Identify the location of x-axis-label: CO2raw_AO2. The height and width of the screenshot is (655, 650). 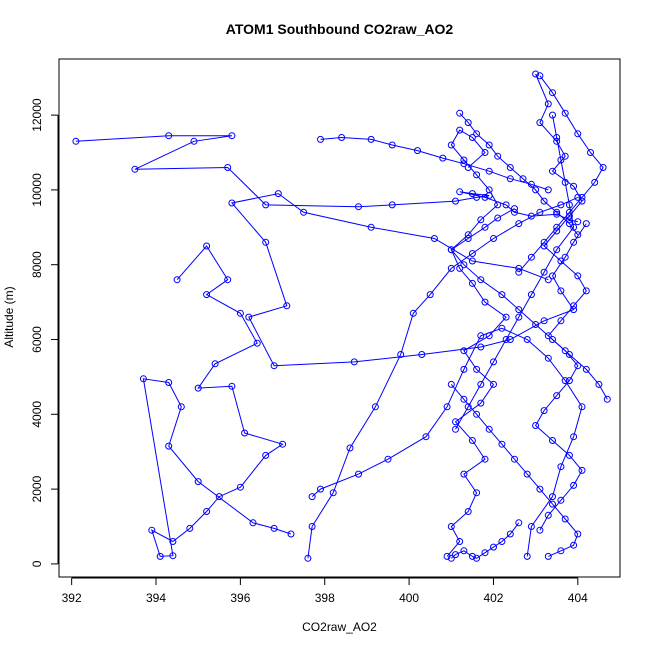
(339, 627).